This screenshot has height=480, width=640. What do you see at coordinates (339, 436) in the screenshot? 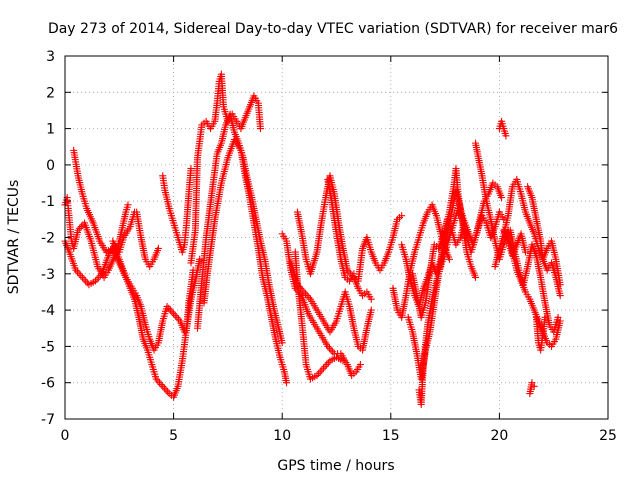
I see `x-tick-labels: 0 5 10 15 20 25` at bounding box center [339, 436].